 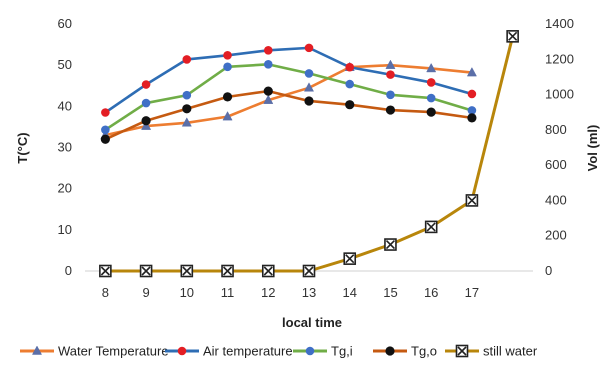 What do you see at coordinates (510, 351) in the screenshot?
I see `legend-label: still water` at bounding box center [510, 351].